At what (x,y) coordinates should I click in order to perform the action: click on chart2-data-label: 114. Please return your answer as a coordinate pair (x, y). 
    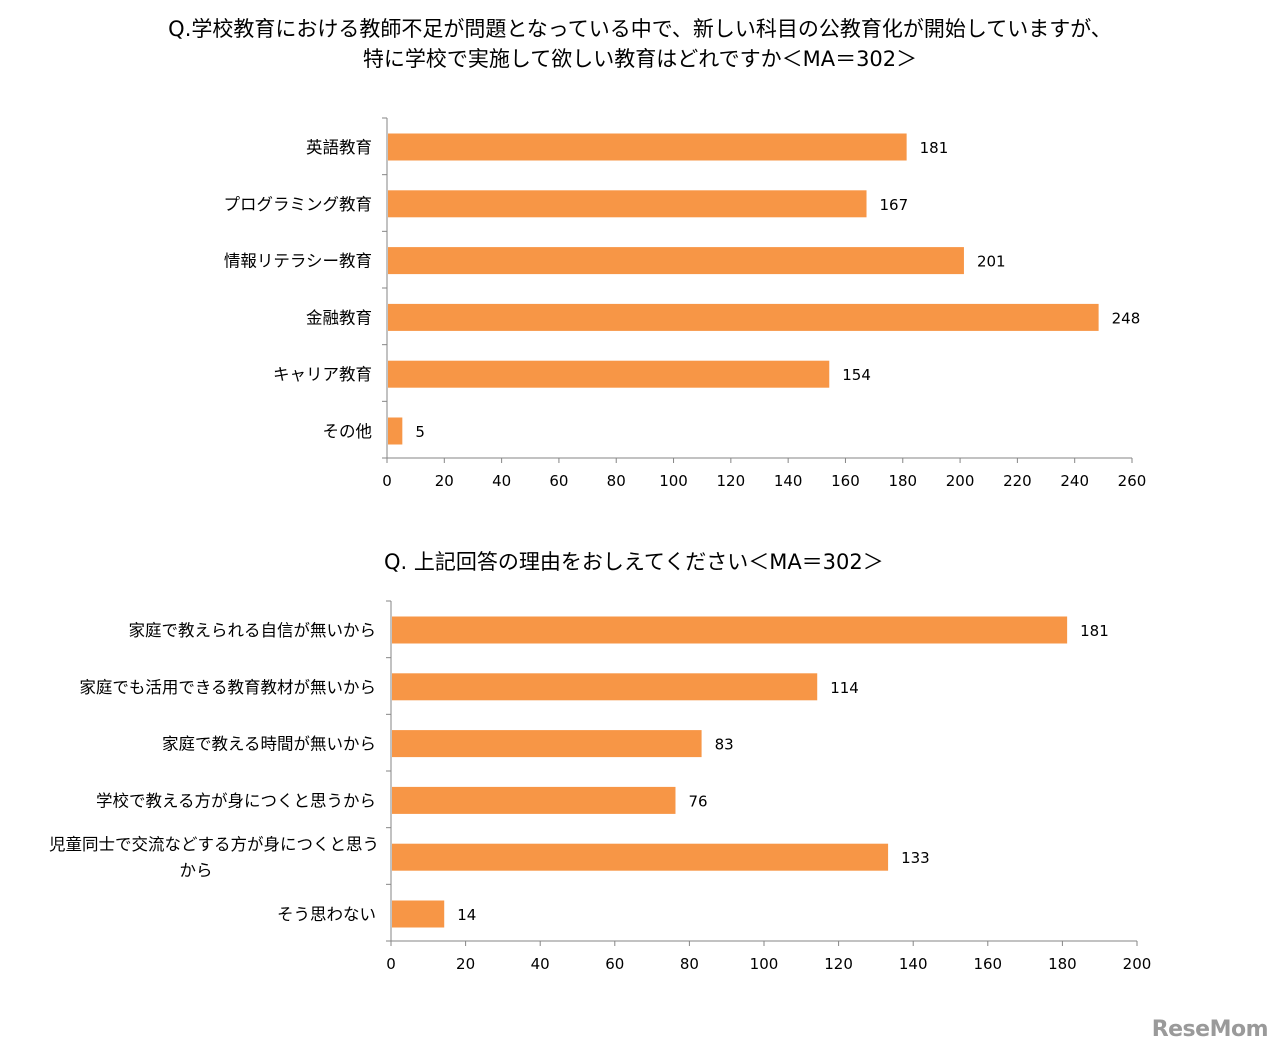
    Looking at the image, I should click on (844, 688).